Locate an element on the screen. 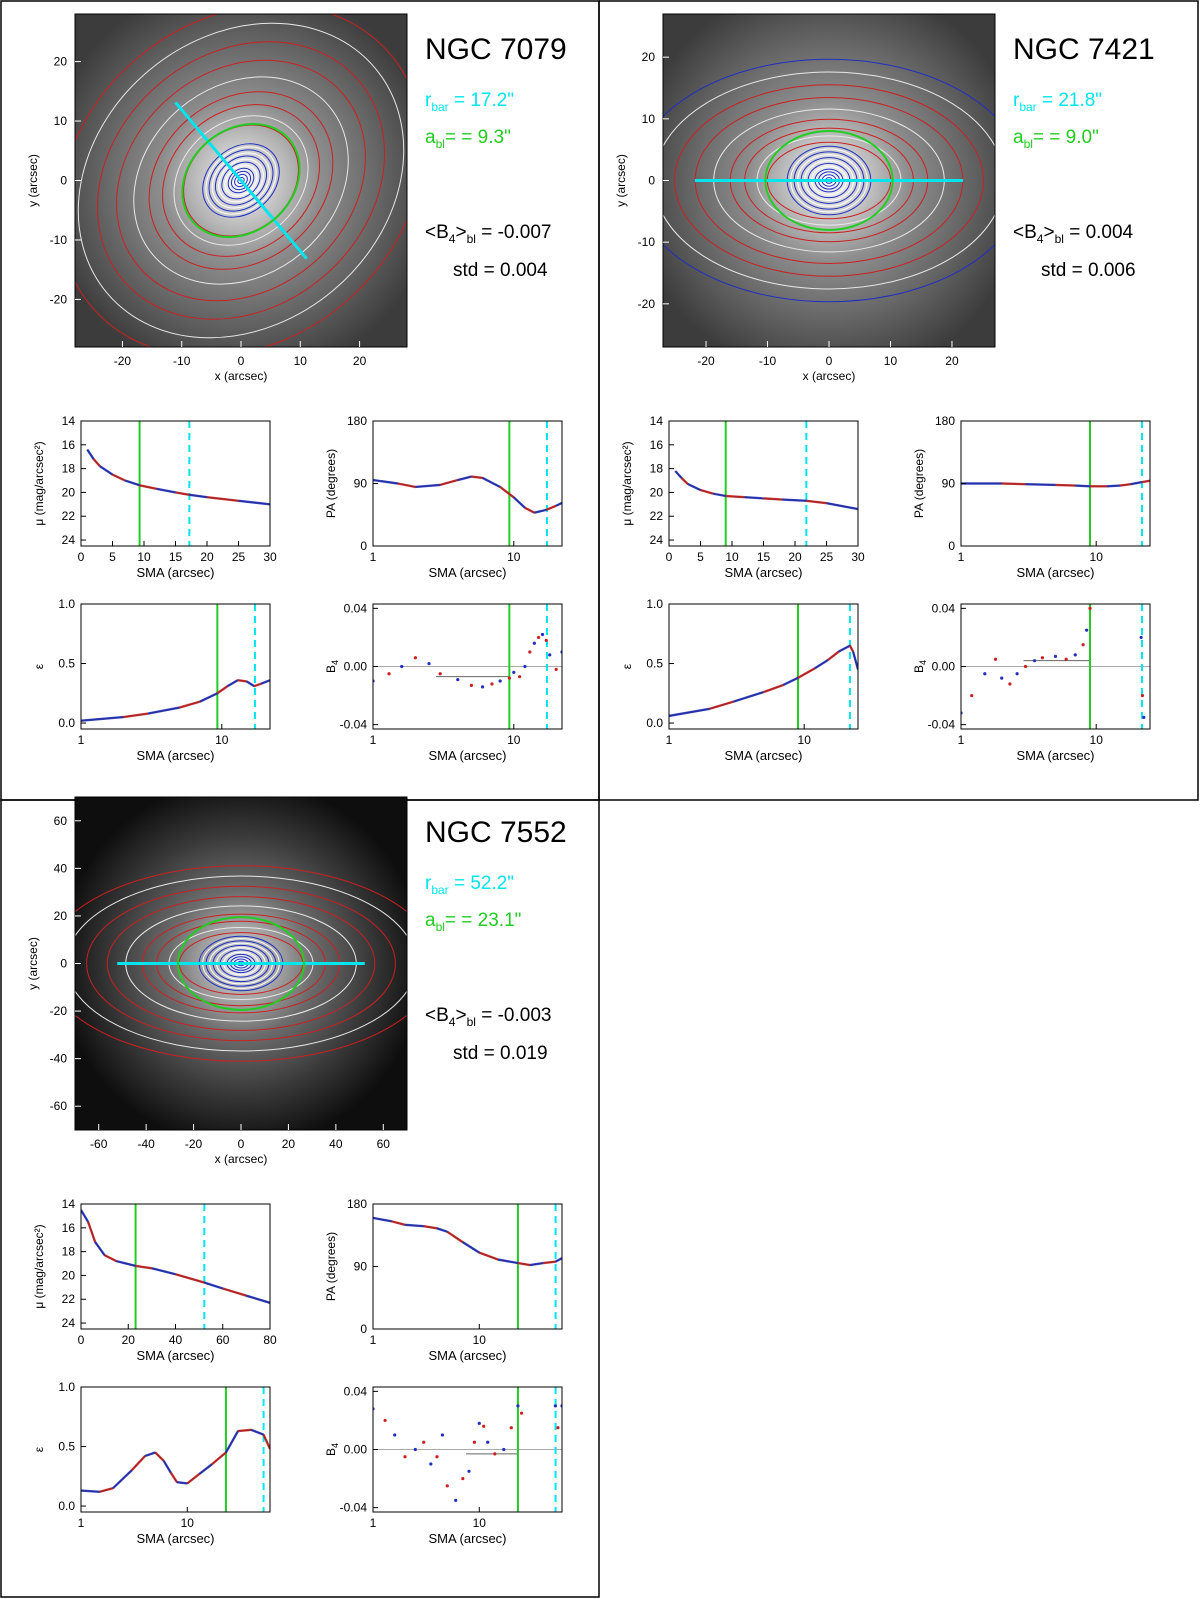 The image size is (1200, 1599). y-tick-label: 0 is located at coordinates (951, 546).